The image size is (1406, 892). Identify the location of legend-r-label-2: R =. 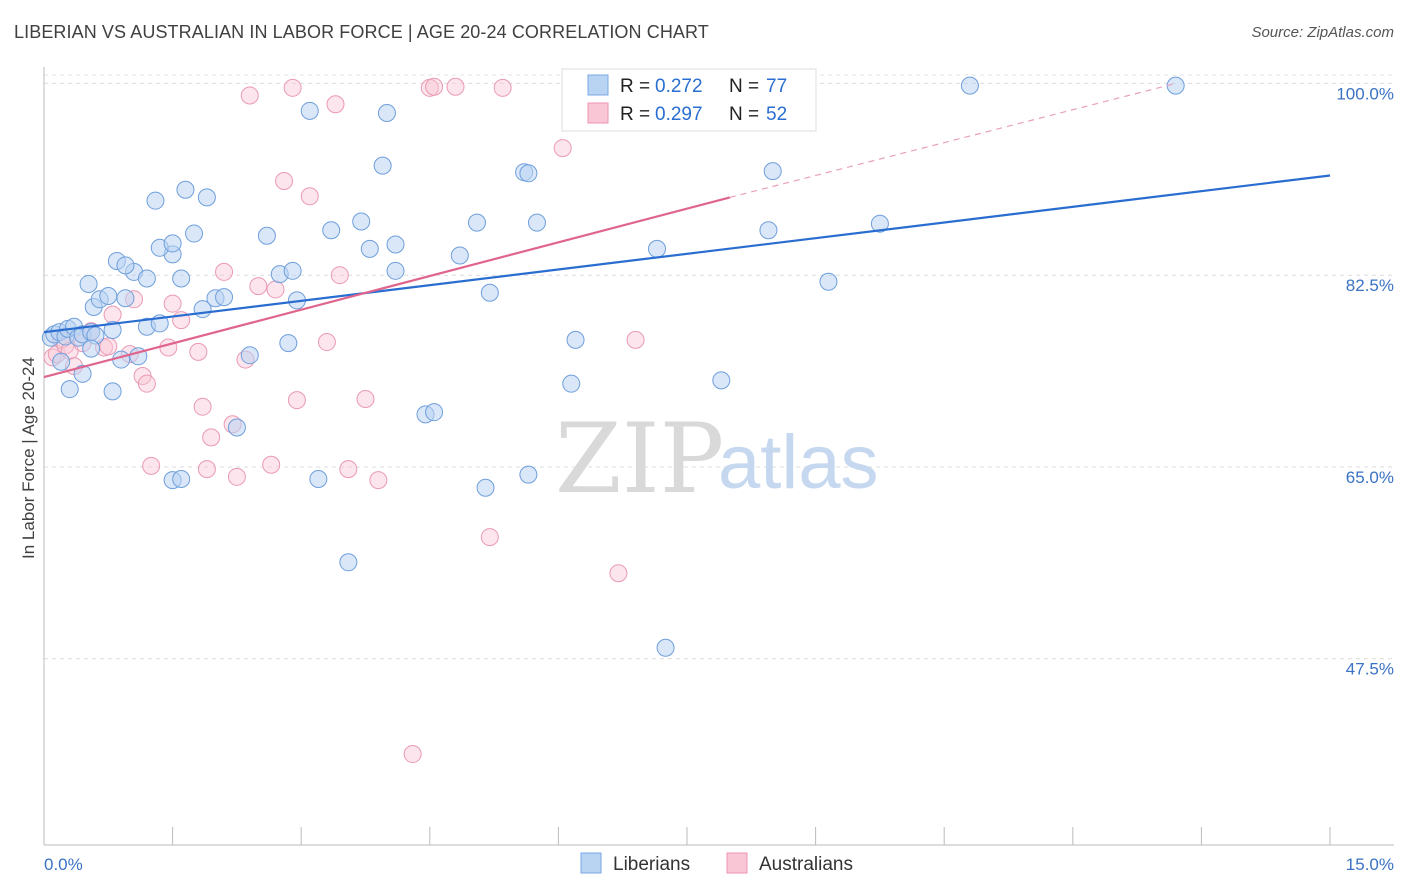
(635, 114).